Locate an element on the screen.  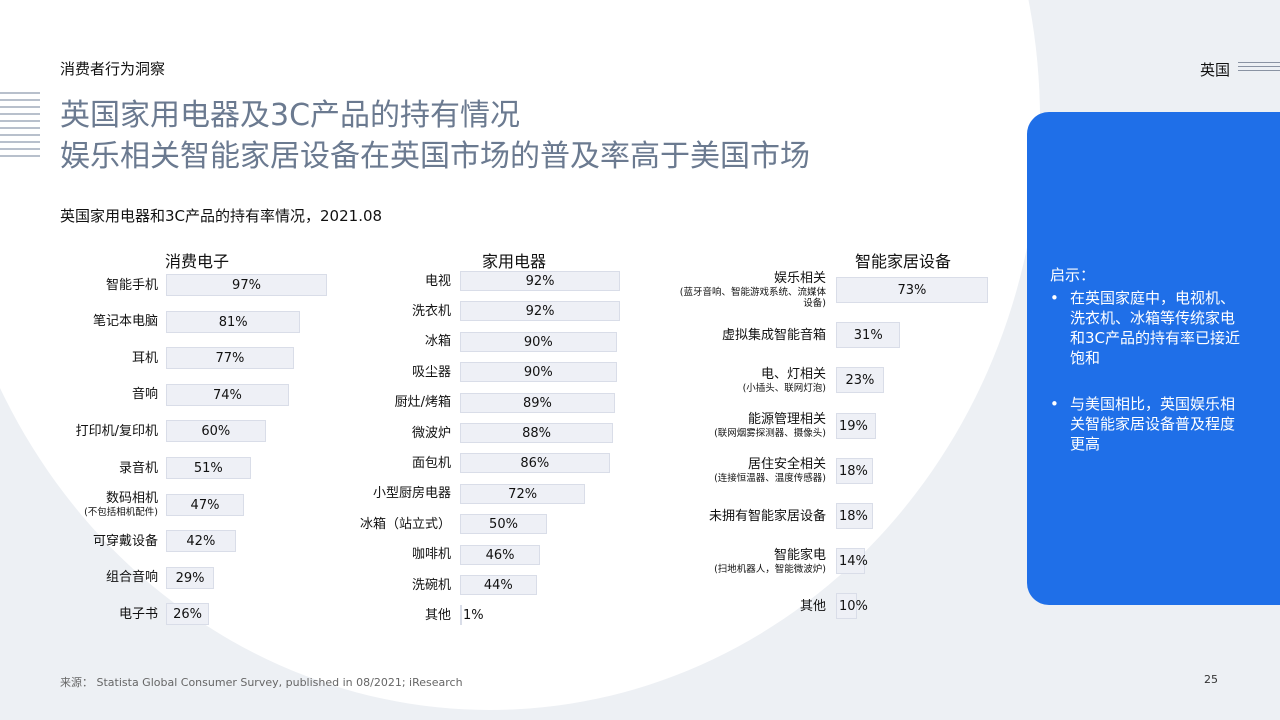
data-label: 26% is located at coordinates (188, 615).